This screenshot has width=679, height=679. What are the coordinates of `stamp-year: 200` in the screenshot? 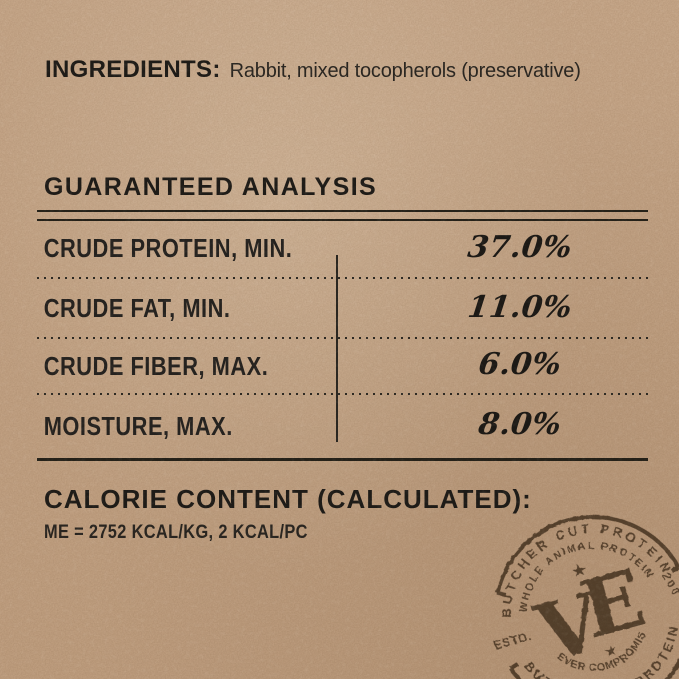 It's located at (669, 585).